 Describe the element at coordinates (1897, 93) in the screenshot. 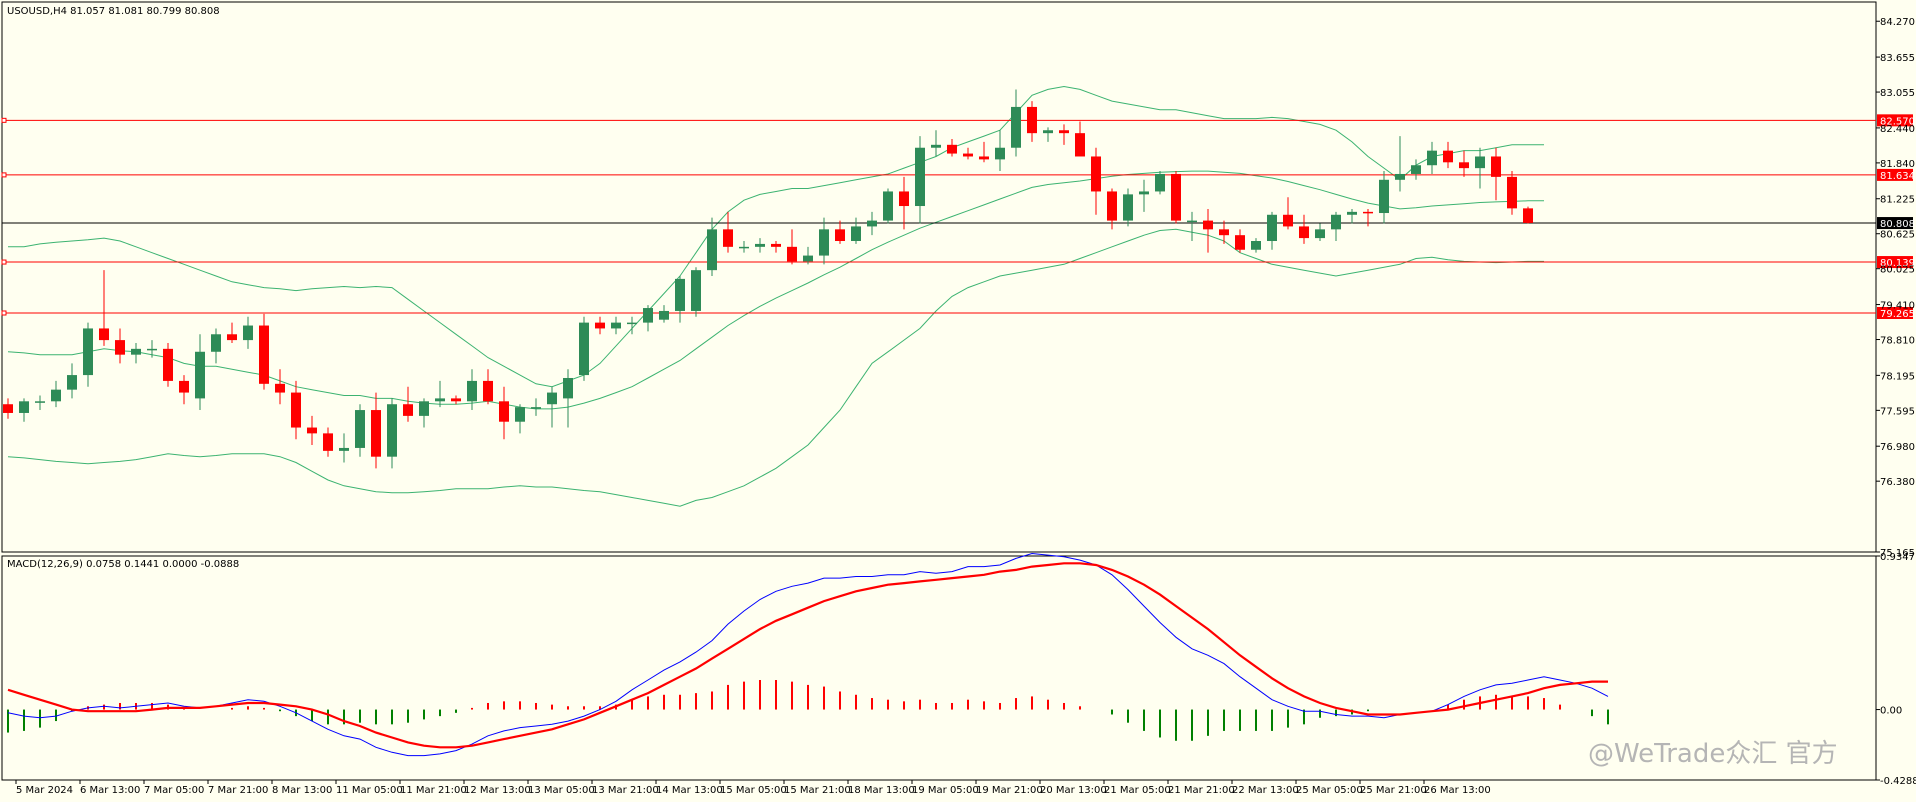

I see `price-axis-label: 83.055` at that location.